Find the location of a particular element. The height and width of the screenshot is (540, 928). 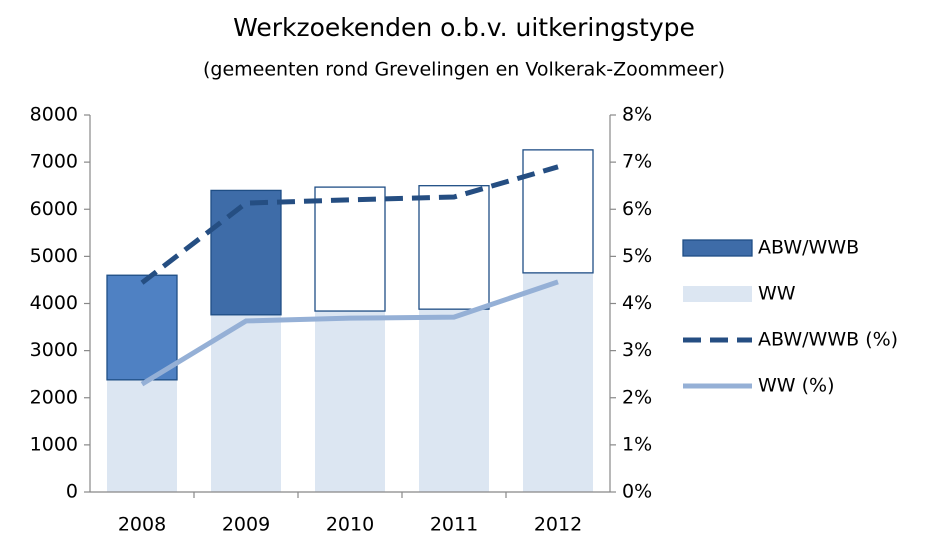

legend-label: WW is located at coordinates (777, 294).